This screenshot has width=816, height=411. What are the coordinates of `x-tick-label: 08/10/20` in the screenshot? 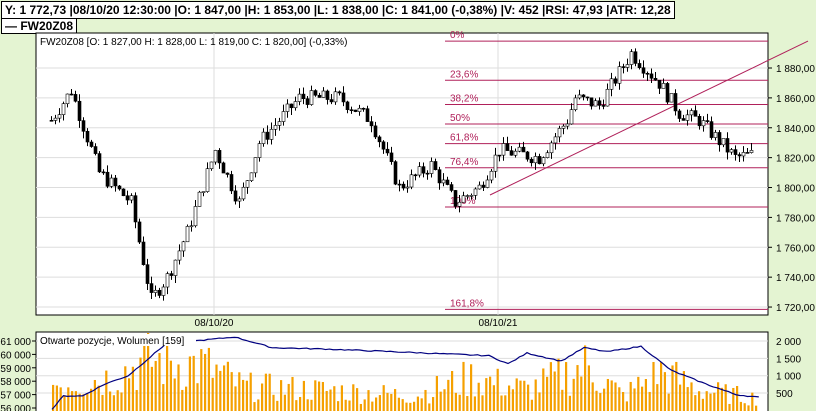 It's located at (214, 323).